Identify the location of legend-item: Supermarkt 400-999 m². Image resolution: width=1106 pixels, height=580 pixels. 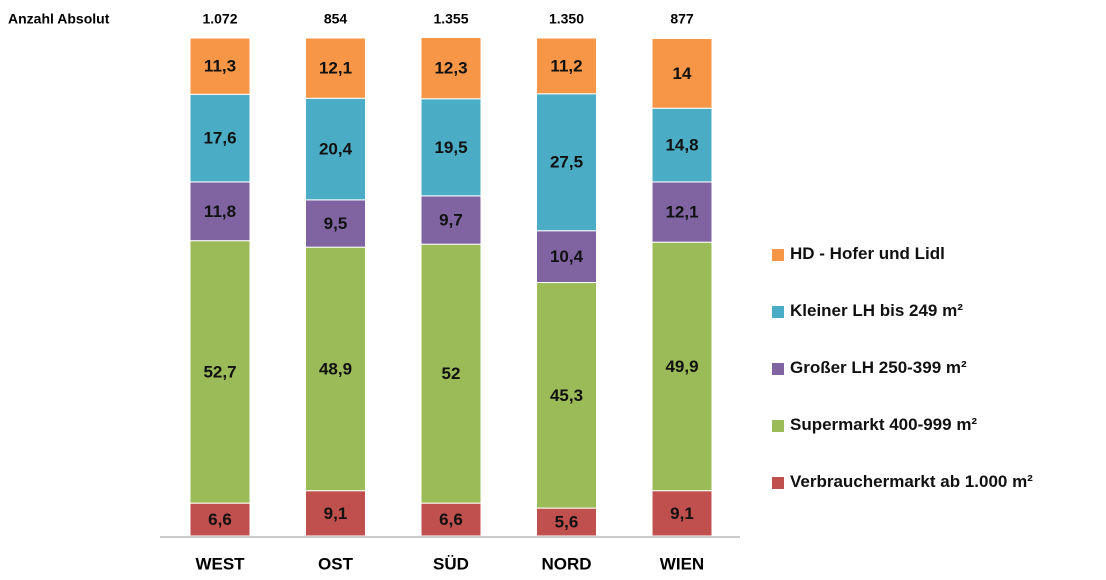
(937, 443).